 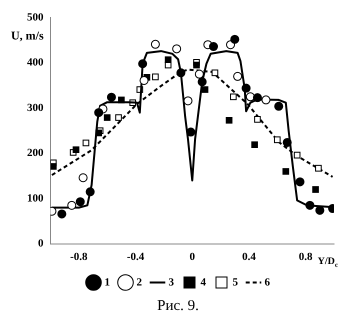 What do you see at coordinates (135, 257) in the screenshot?
I see `x-tick-label: -0.4` at bounding box center [135, 257].